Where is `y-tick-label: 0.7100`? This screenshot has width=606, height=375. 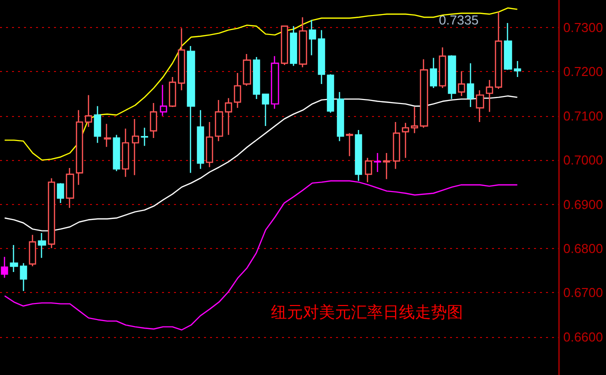 y-tick-label: 0.7100 is located at coordinates (583, 116).